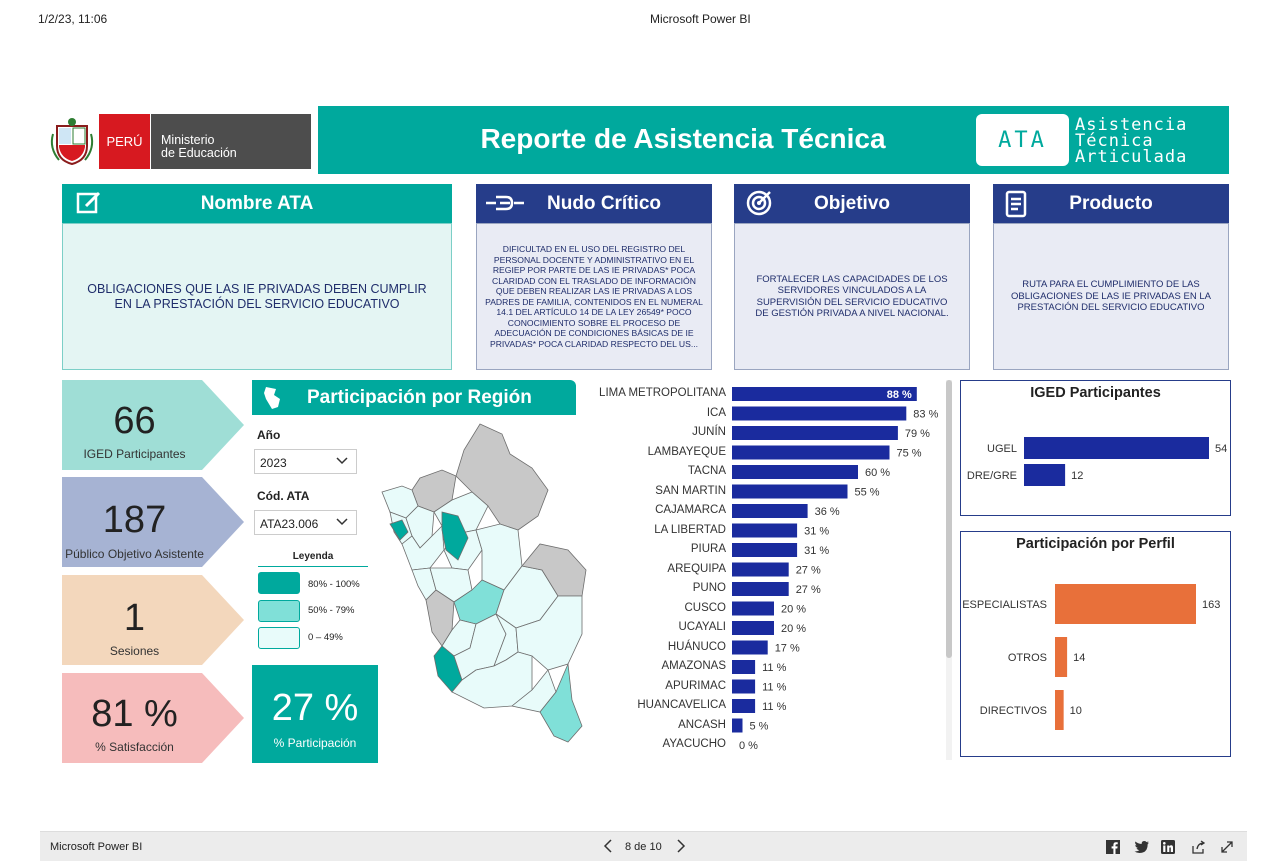 The width and height of the screenshot is (1288, 865). What do you see at coordinates (1113, 849) in the screenshot?
I see `facebook-icon` at bounding box center [1113, 849].